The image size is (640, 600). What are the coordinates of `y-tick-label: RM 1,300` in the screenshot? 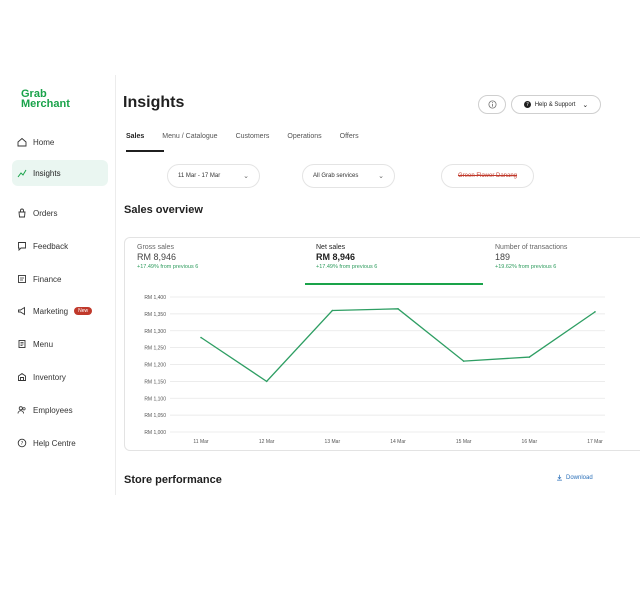 It's located at (155, 332).